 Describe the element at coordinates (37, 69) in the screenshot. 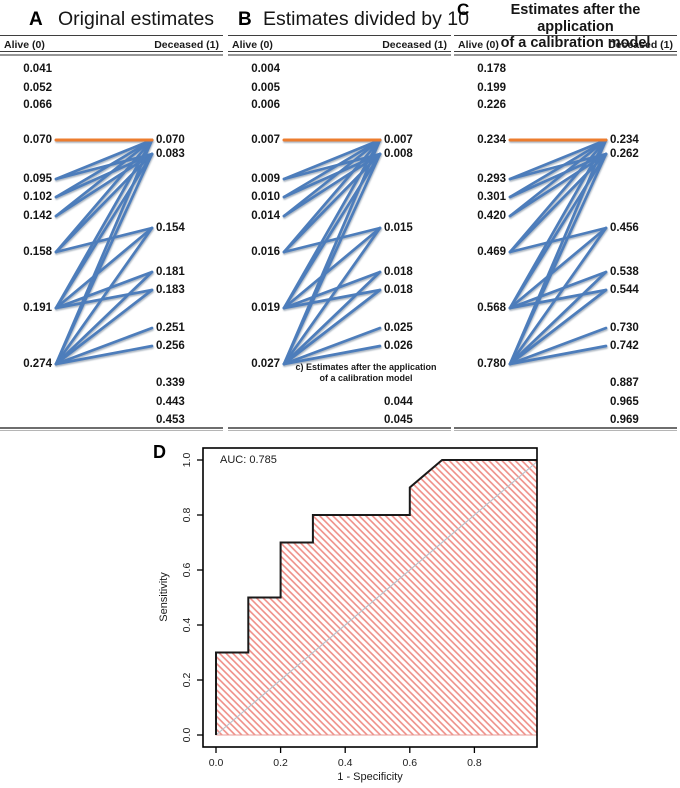

I see `alive-estimate: 0.041` at that location.